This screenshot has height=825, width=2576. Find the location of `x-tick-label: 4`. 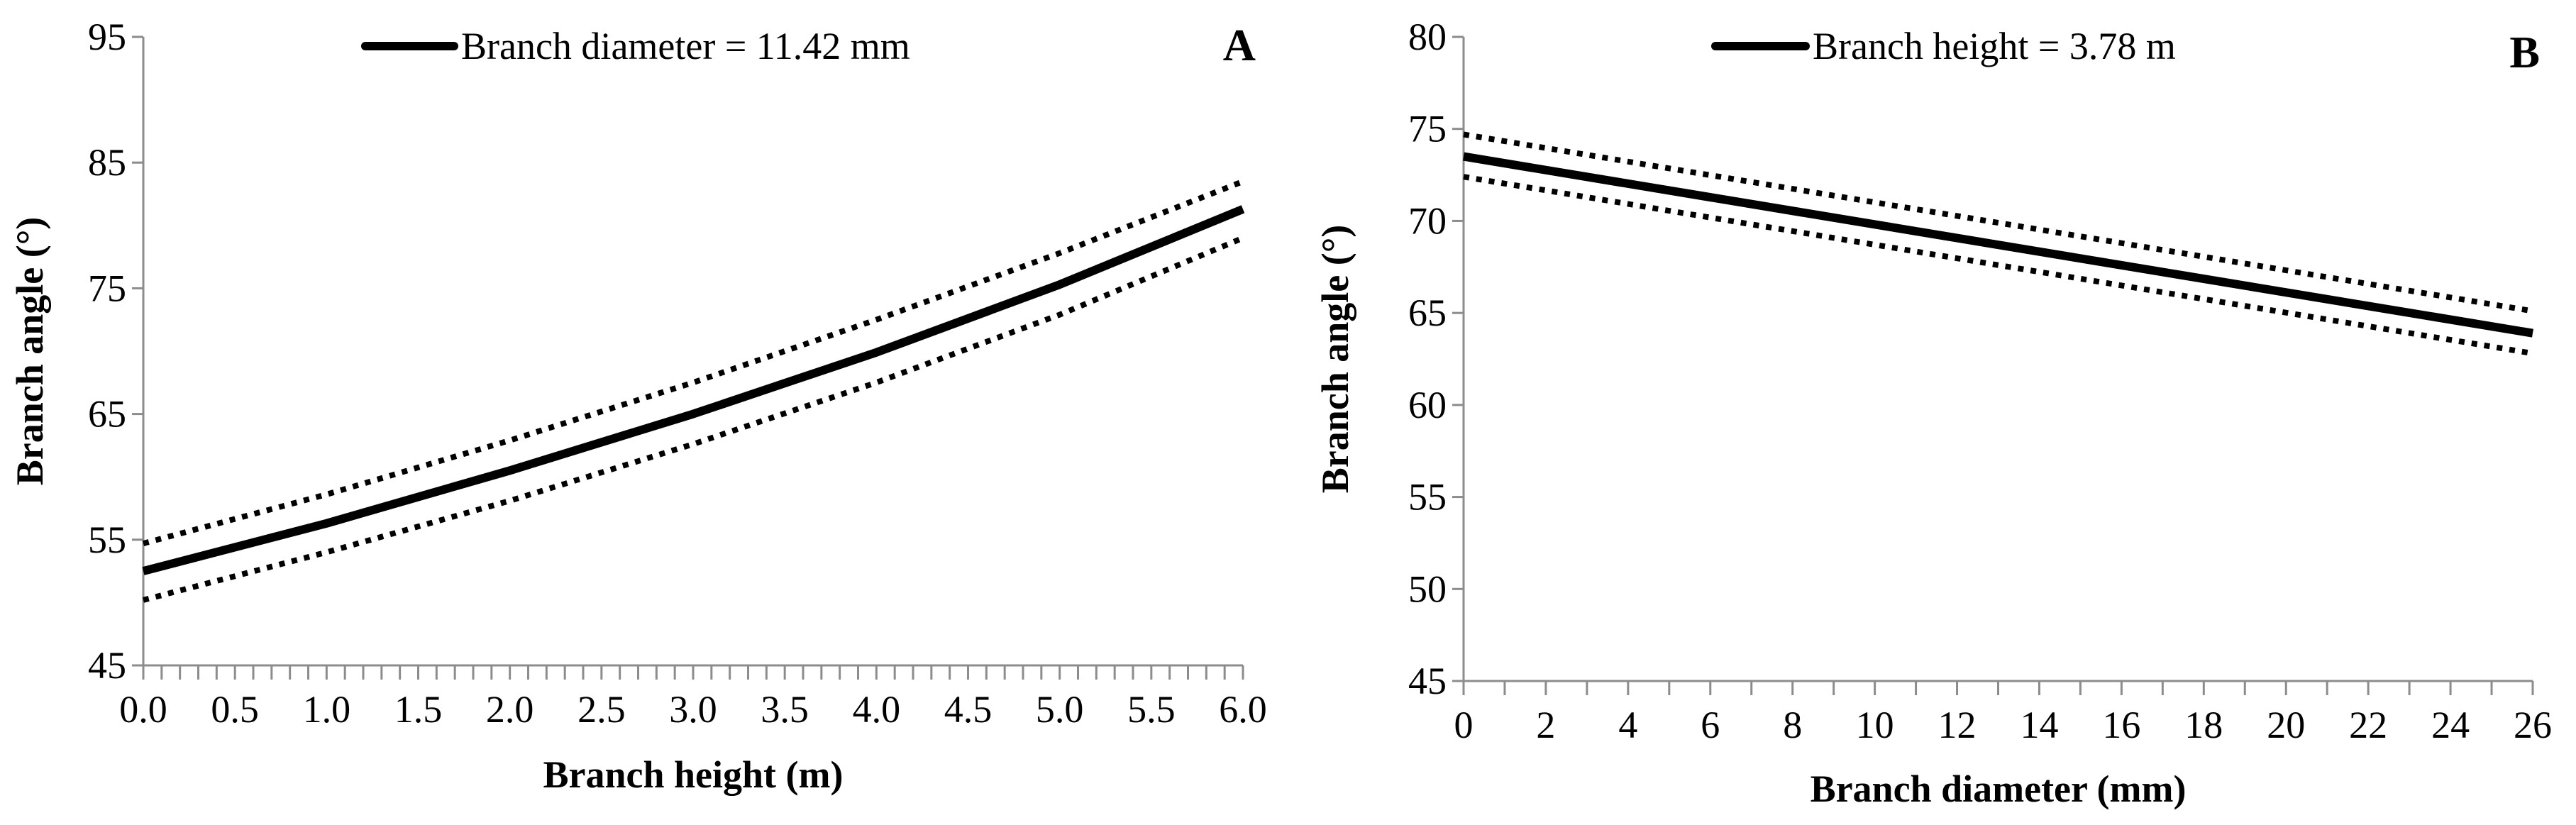

x-tick-label: 4 is located at coordinates (1627, 725).